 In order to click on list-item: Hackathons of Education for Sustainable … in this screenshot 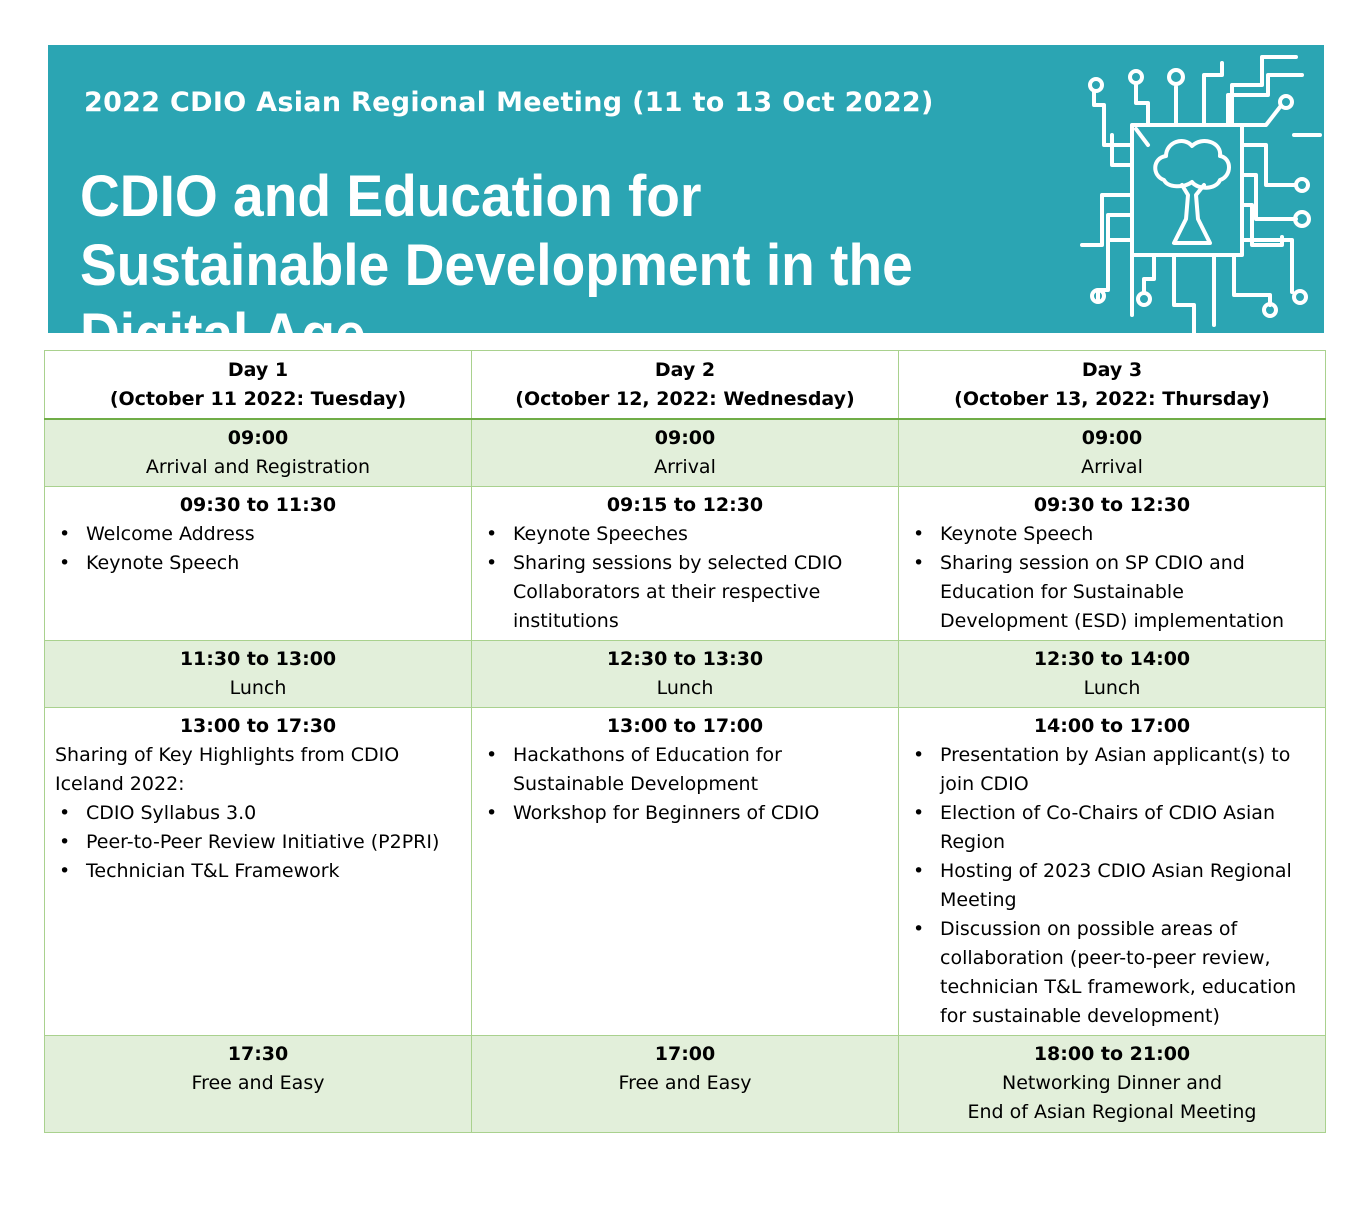, I will do `click(685, 770)`.